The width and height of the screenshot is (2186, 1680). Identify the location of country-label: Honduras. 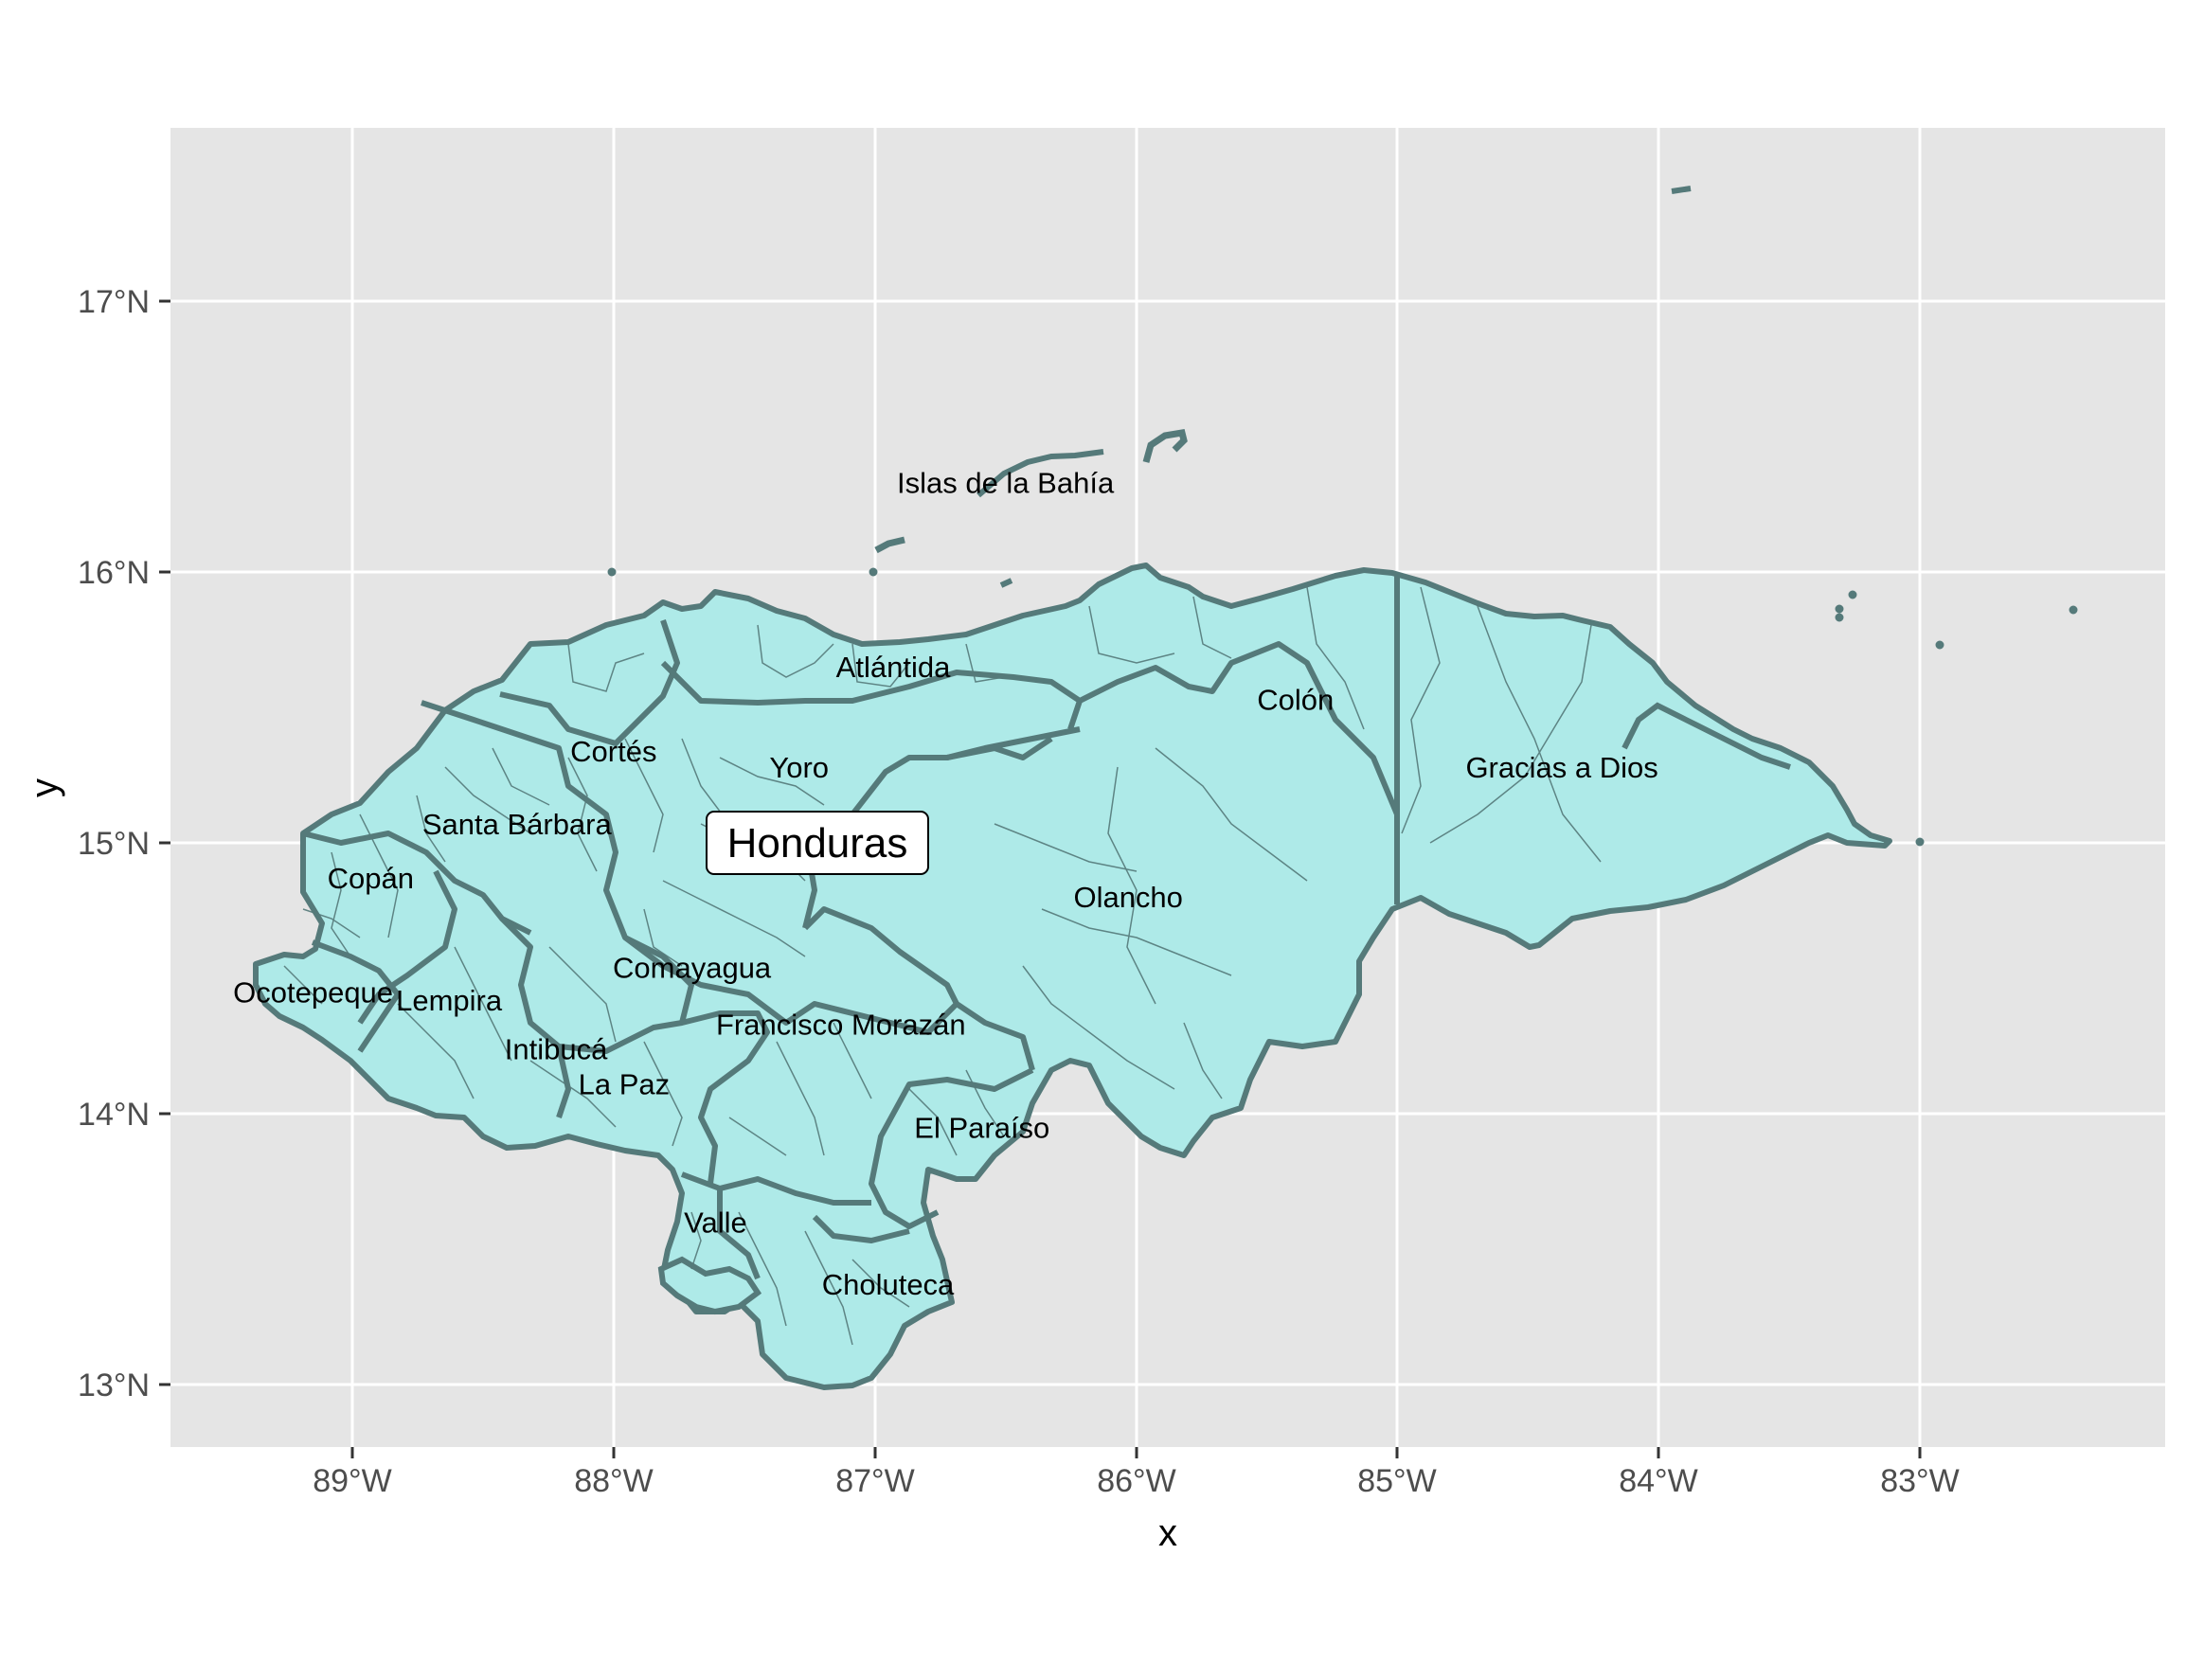
(818, 843).